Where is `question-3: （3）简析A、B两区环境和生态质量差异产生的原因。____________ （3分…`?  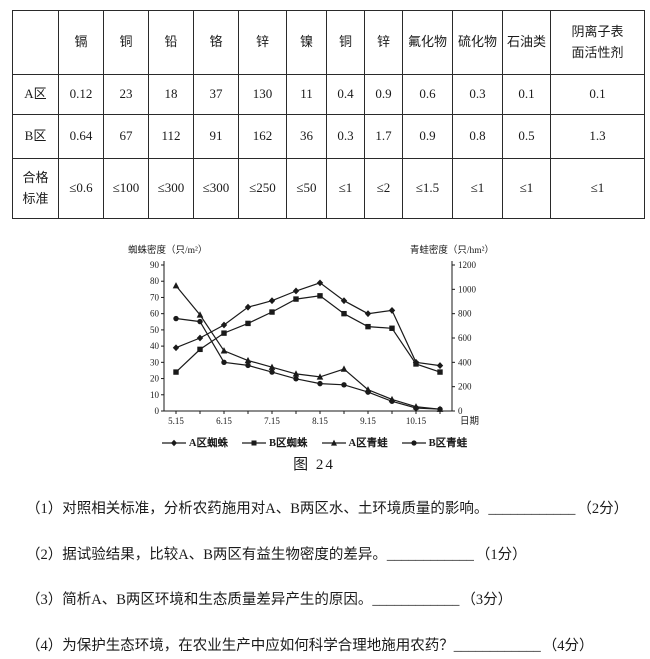
question-3: （3）简析A、B两区环境和生态质量差异产生的原因。____________ （3分… is located at coordinates (338, 601).